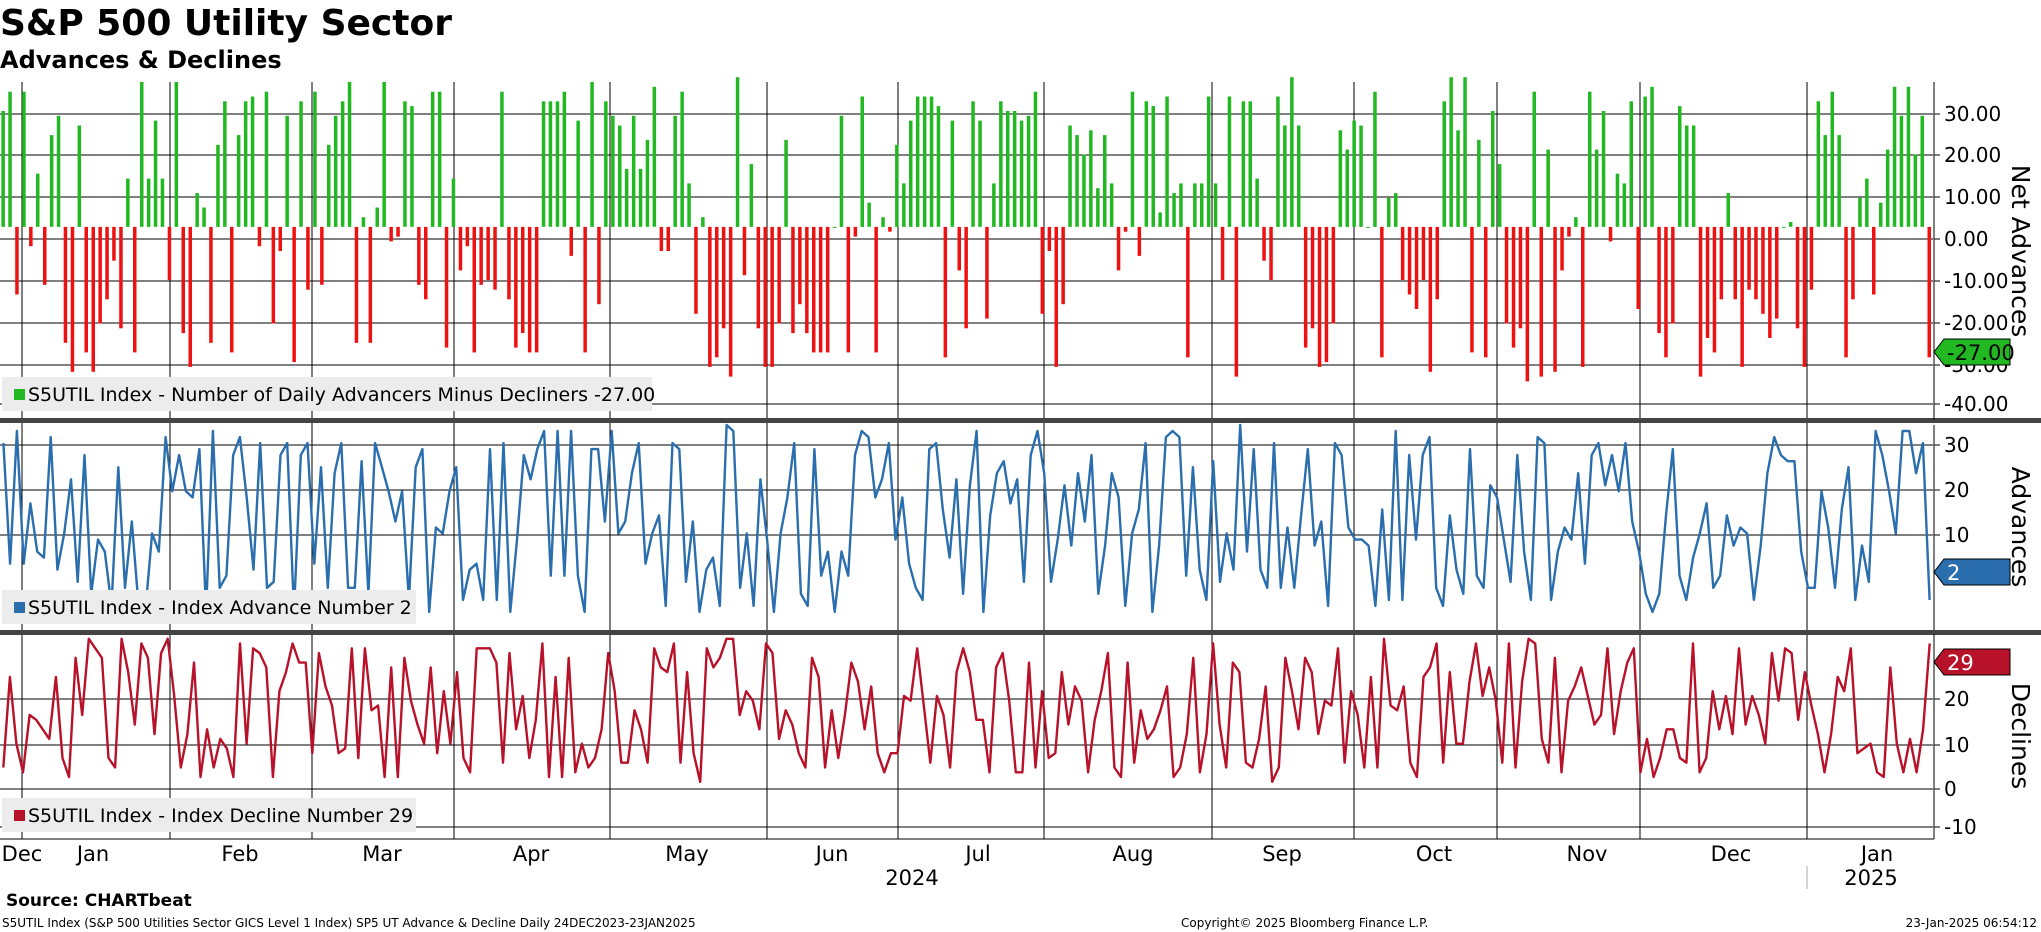 Image resolution: width=2041 pixels, height=932 pixels. What do you see at coordinates (92, 854) in the screenshot?
I see `x-tick-label: Jan` at bounding box center [92, 854].